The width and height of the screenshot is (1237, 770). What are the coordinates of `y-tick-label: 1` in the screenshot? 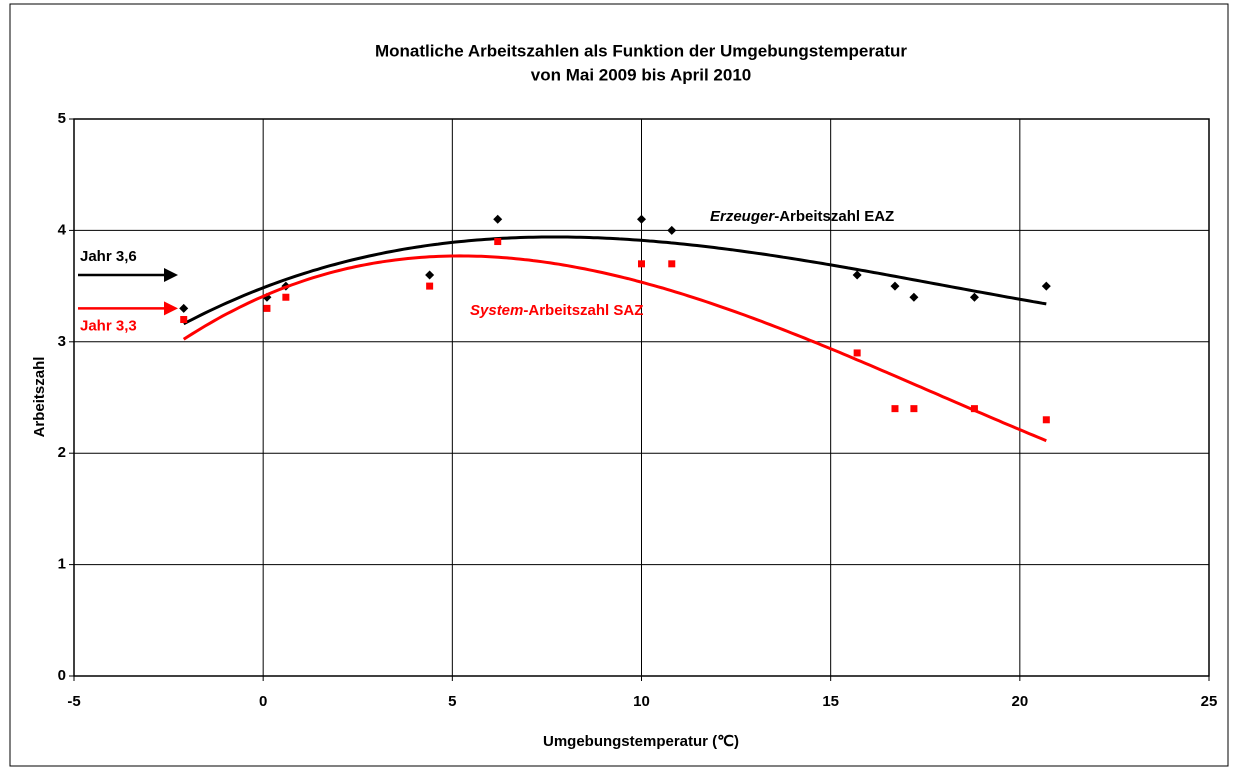 It's located at (62, 564).